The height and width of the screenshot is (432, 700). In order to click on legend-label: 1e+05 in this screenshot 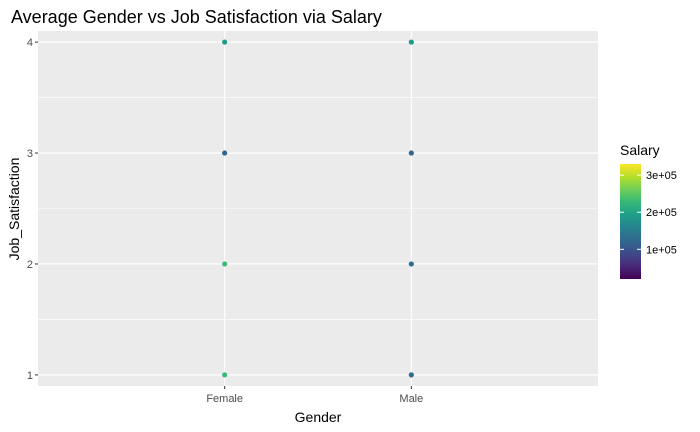, I will do `click(661, 250)`.